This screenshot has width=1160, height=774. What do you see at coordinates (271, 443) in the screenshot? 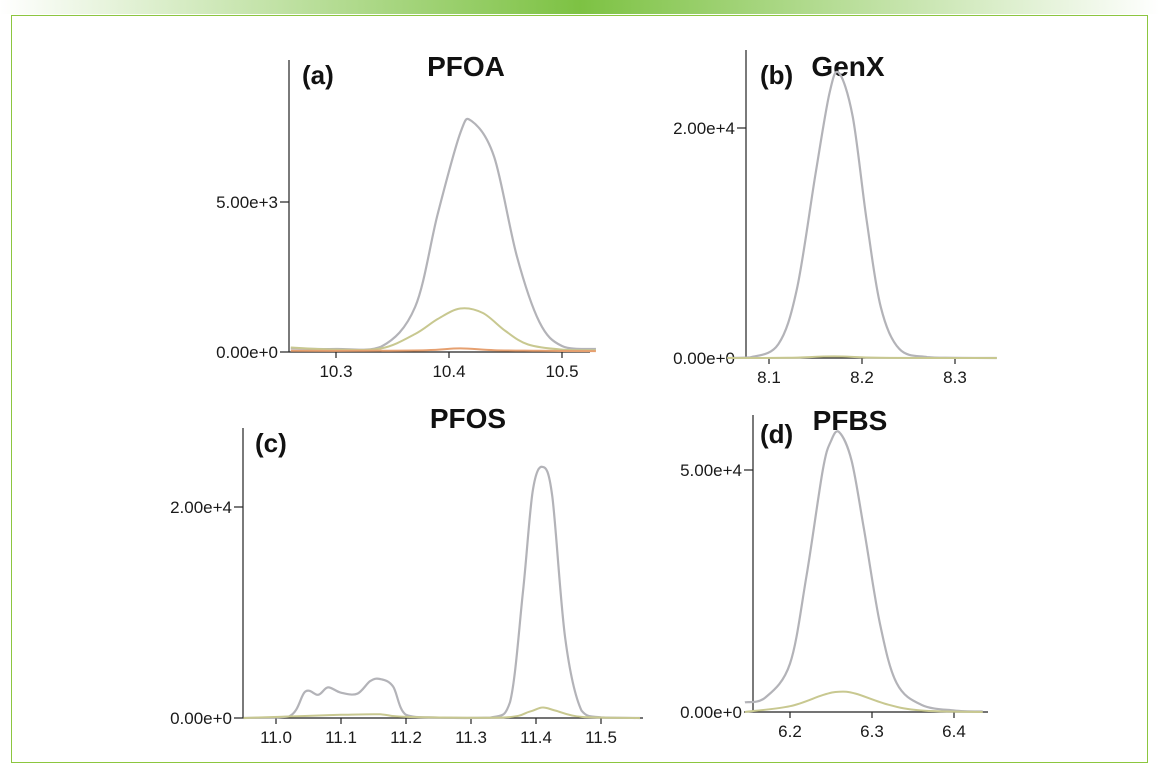
I see `panel-c-label: (c)` at bounding box center [271, 443].